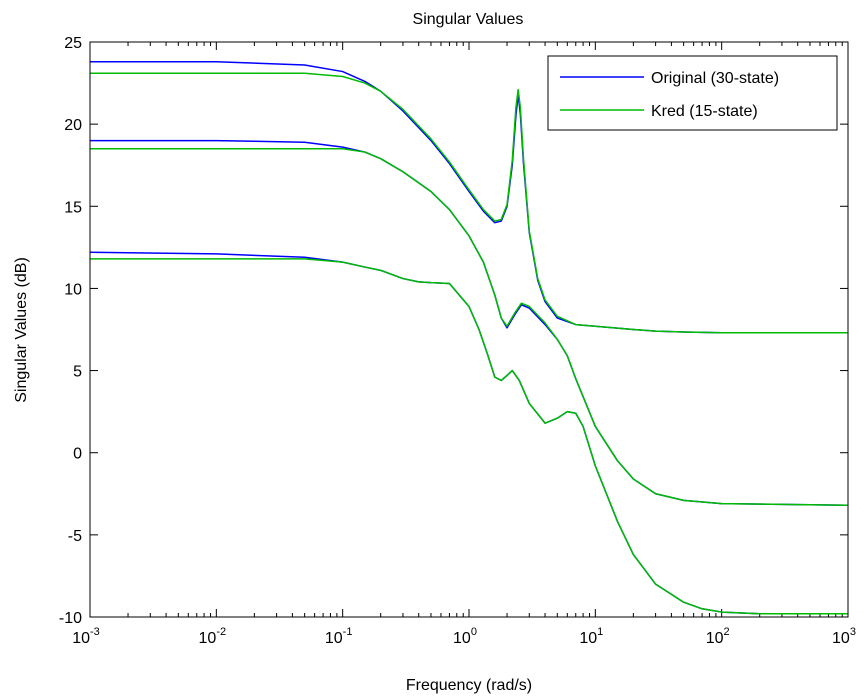  Describe the element at coordinates (704, 111) in the screenshot. I see `legend-label-kred: Kred (15-state)` at that location.